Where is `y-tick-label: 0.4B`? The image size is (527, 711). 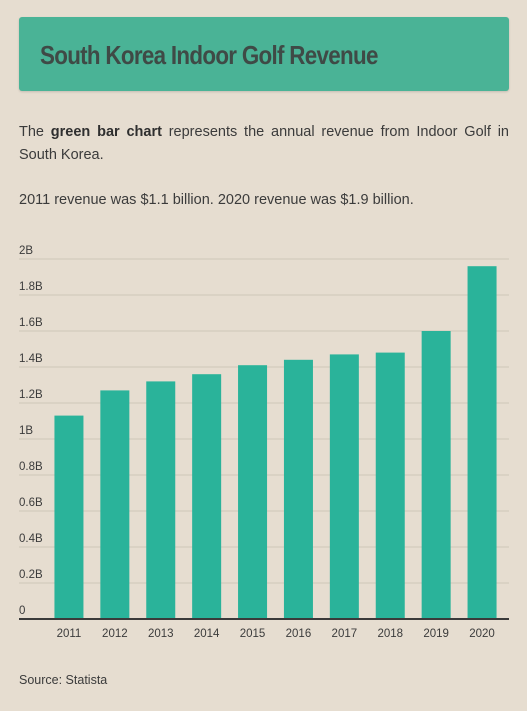
y-tick-label: 0.4B is located at coordinates (31, 539).